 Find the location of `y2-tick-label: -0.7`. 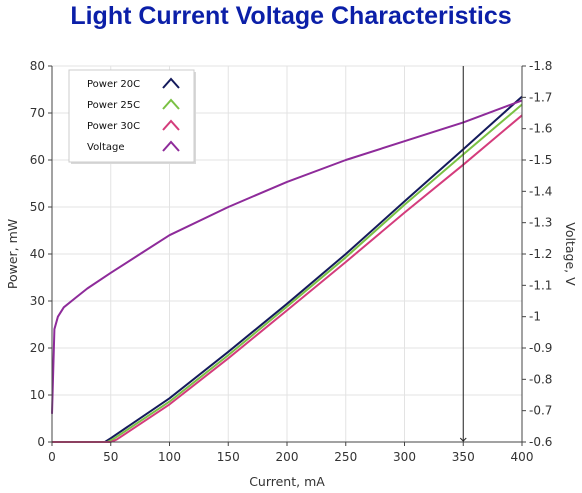

y2-tick-label: -0.7 is located at coordinates (540, 411).